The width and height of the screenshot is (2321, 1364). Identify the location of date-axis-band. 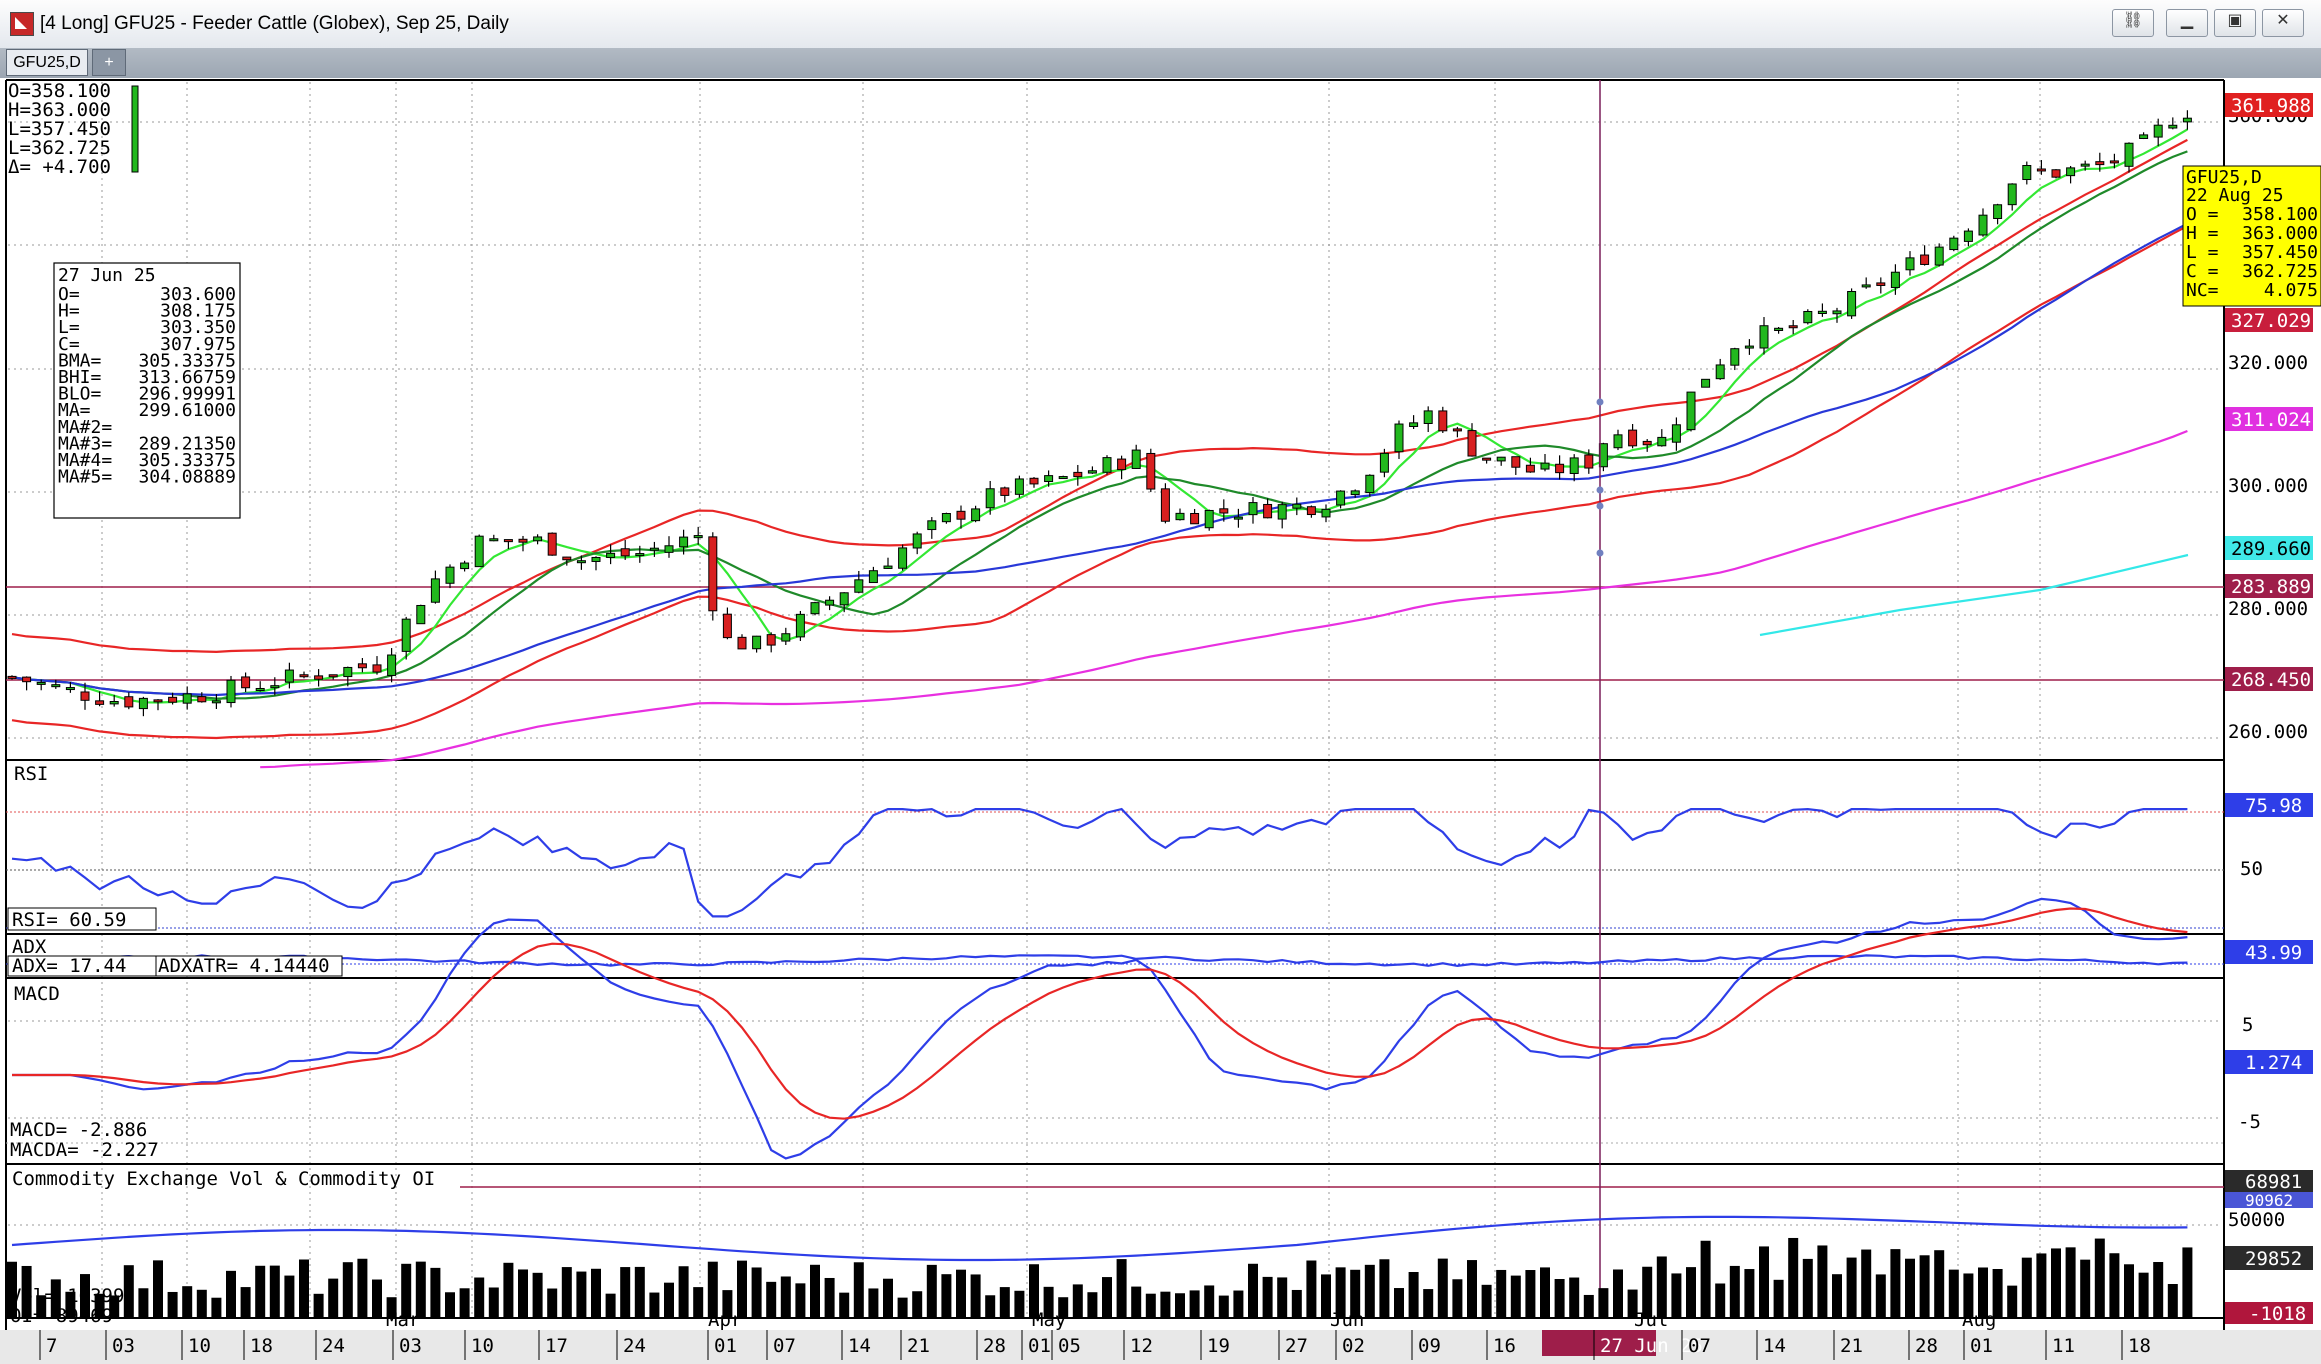
(1160, 1347).